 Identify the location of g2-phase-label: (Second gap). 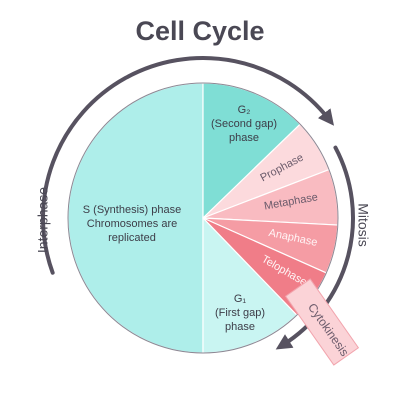
(244, 124).